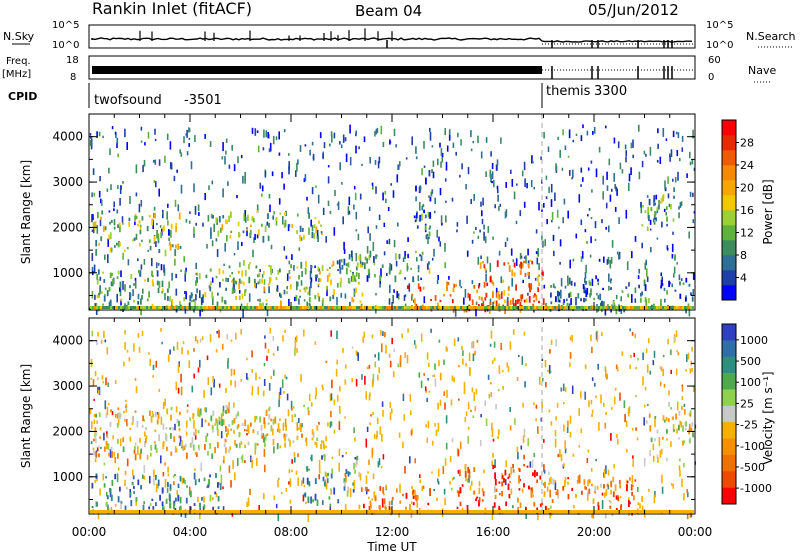 The height and width of the screenshot is (554, 800). I want to click on nave-tick-bottom: 0, so click(711, 77).